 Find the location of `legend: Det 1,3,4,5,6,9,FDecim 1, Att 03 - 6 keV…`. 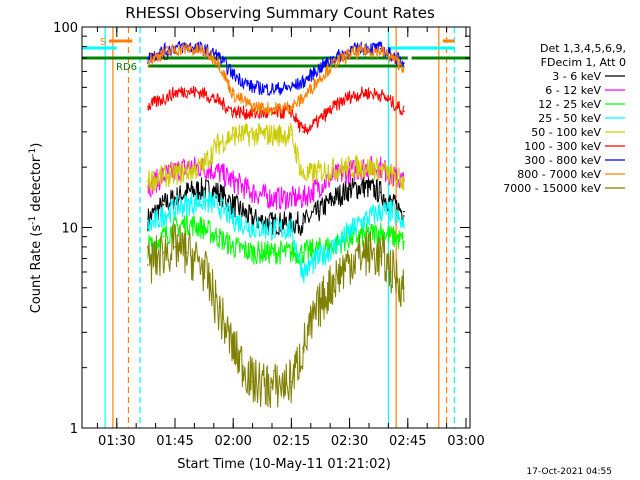

legend: Det 1,3,4,5,6,9,FDecim 1, Att 03 - 6 keV… is located at coordinates (564, 118).